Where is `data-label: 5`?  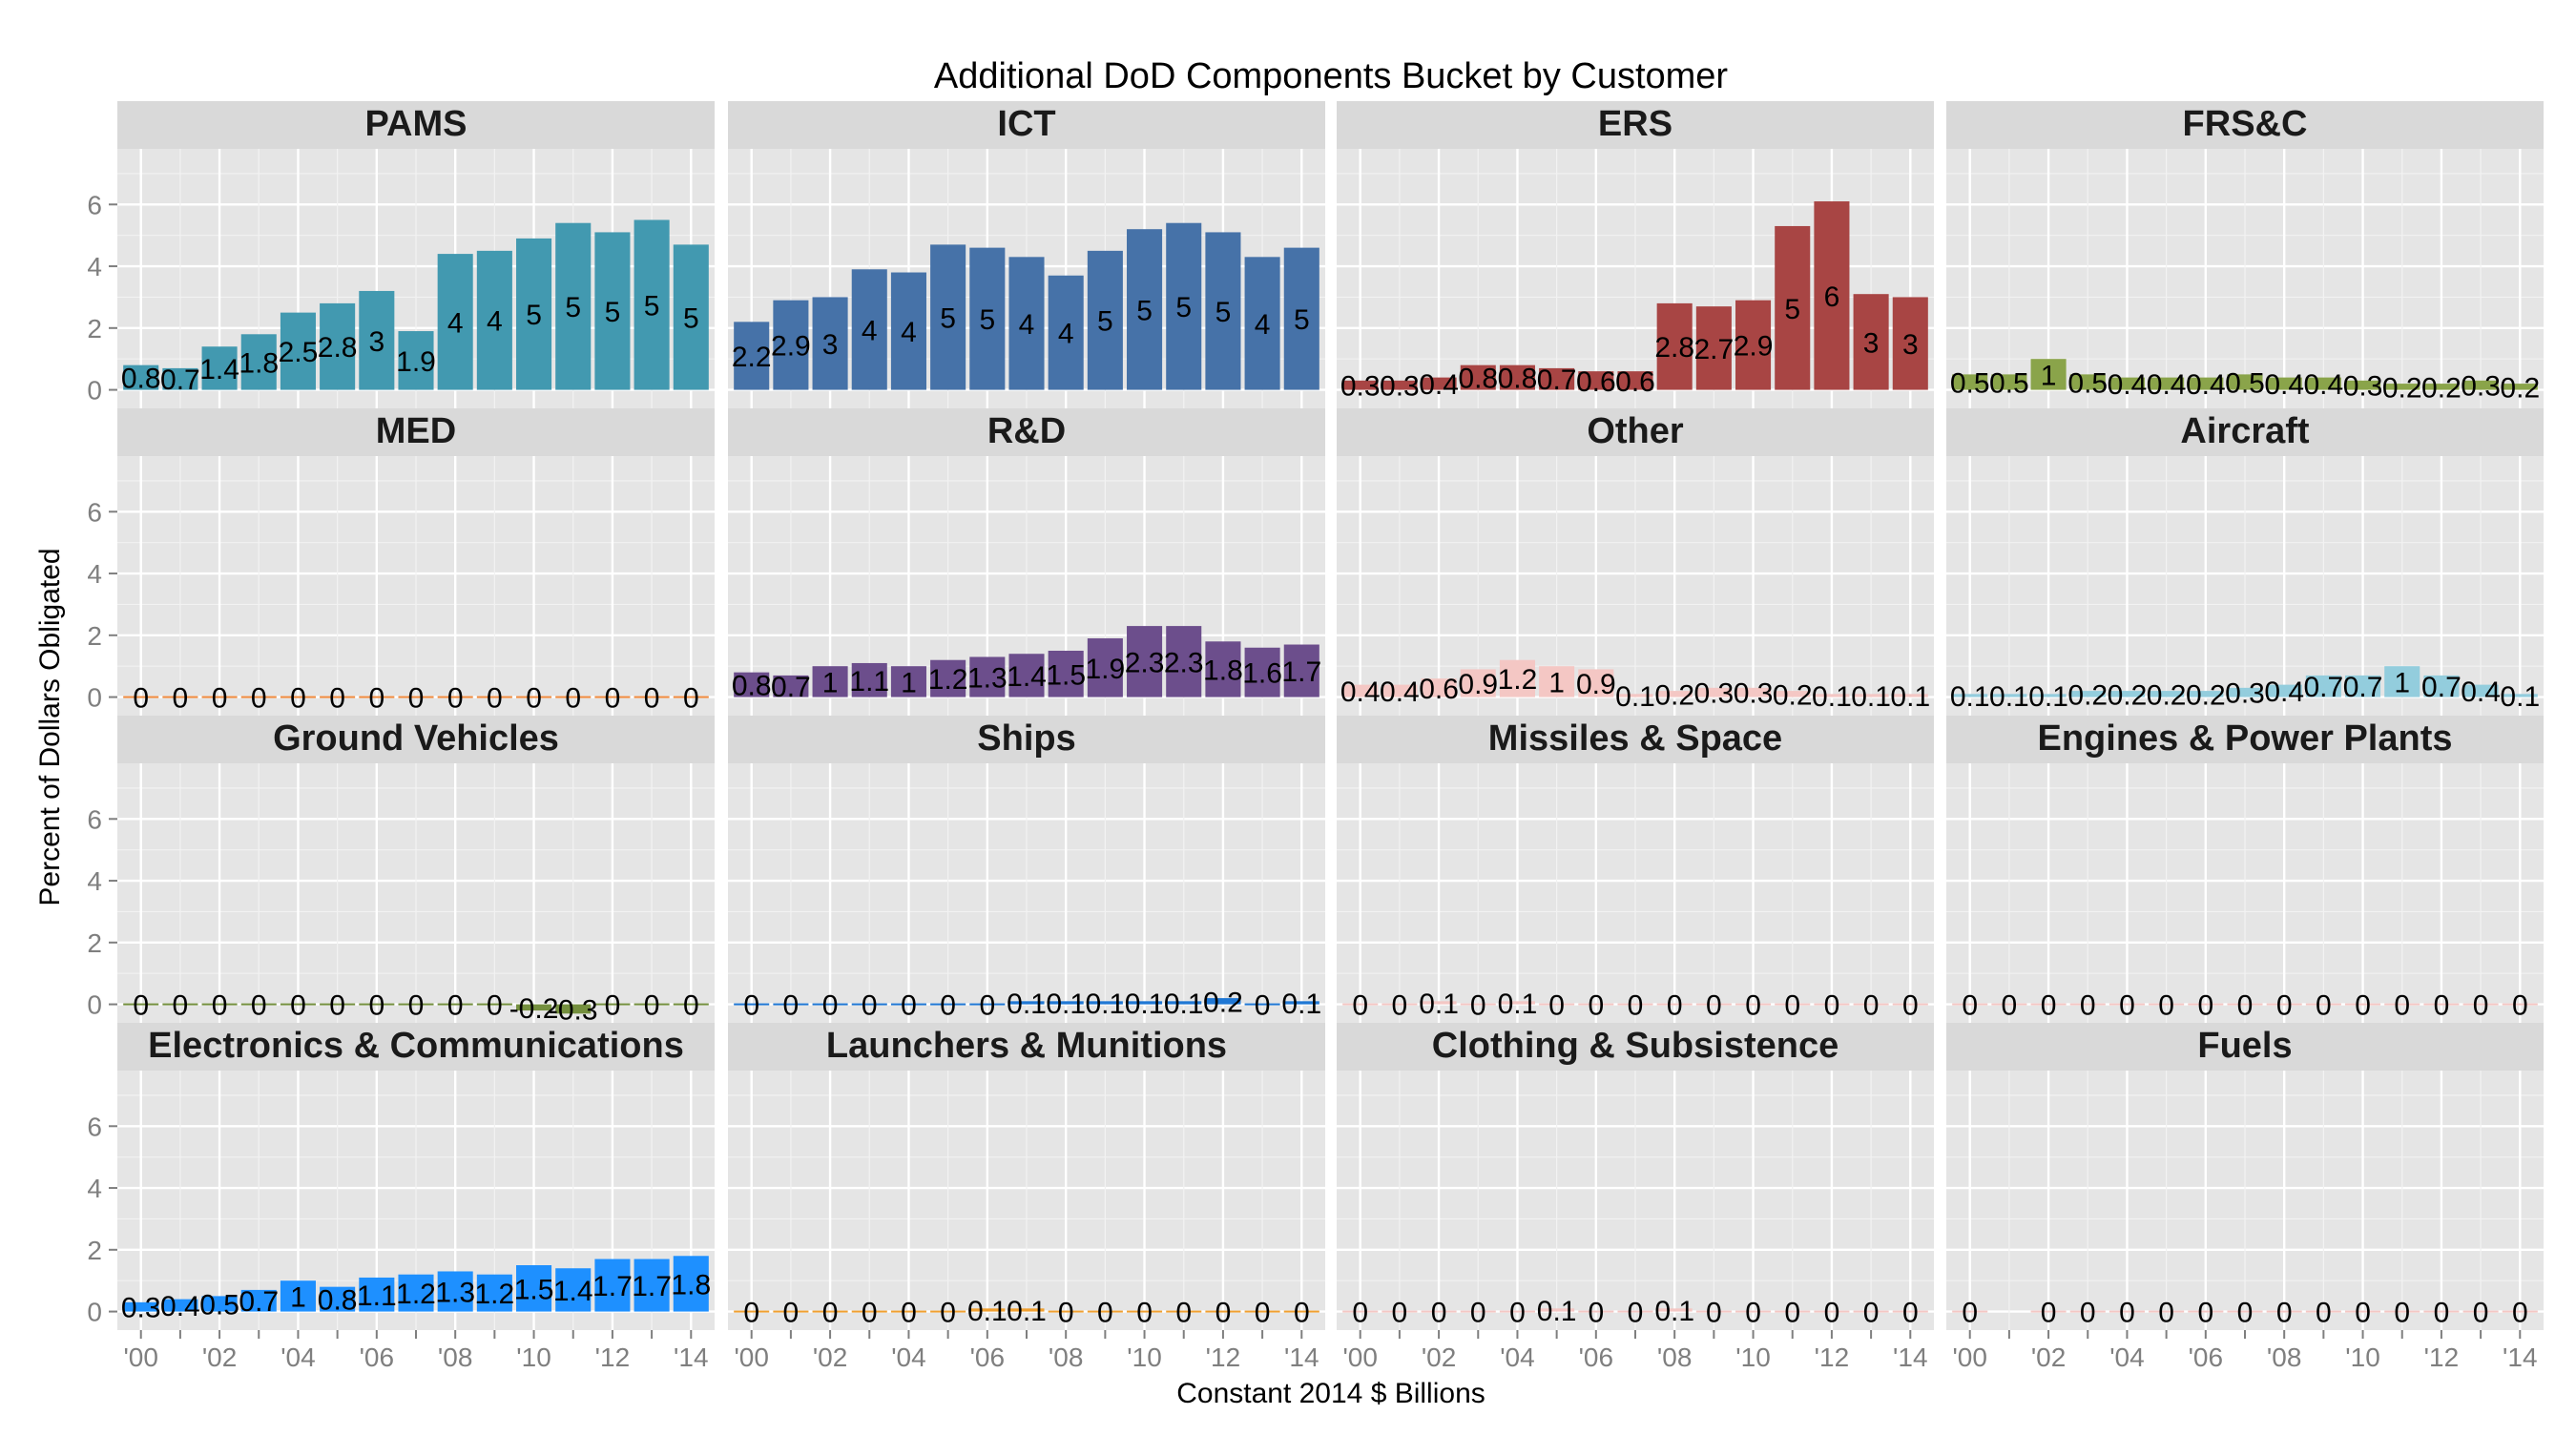 data-label: 5 is located at coordinates (573, 307).